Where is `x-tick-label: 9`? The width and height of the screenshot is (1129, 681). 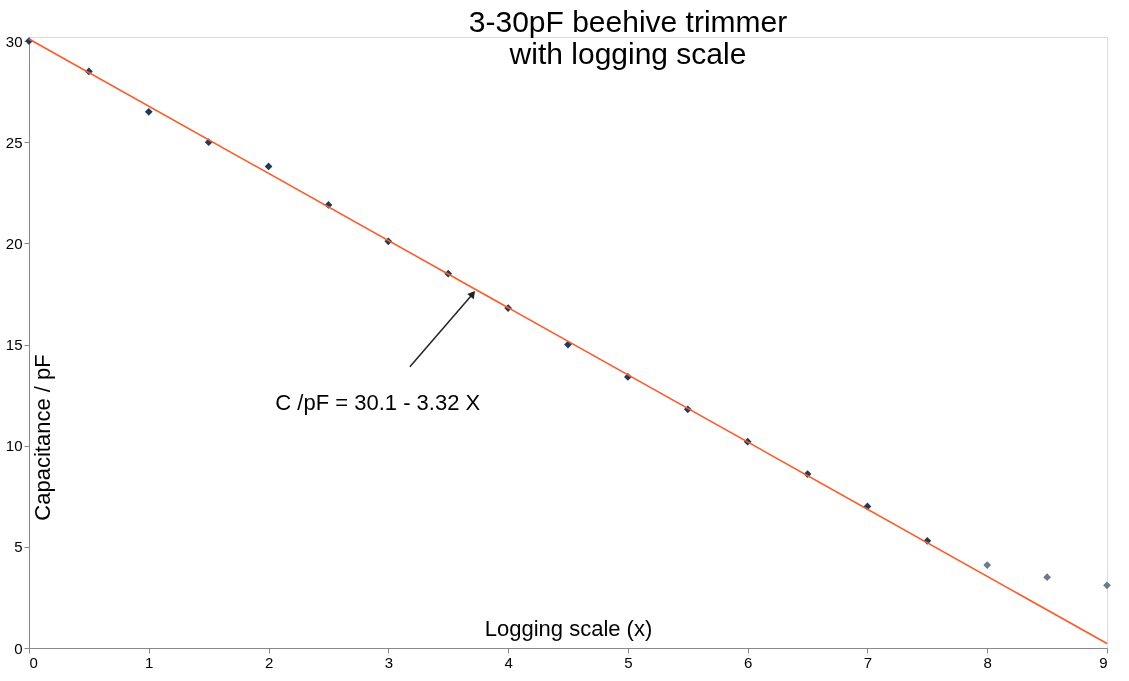
x-tick-label: 9 is located at coordinates (1103, 662).